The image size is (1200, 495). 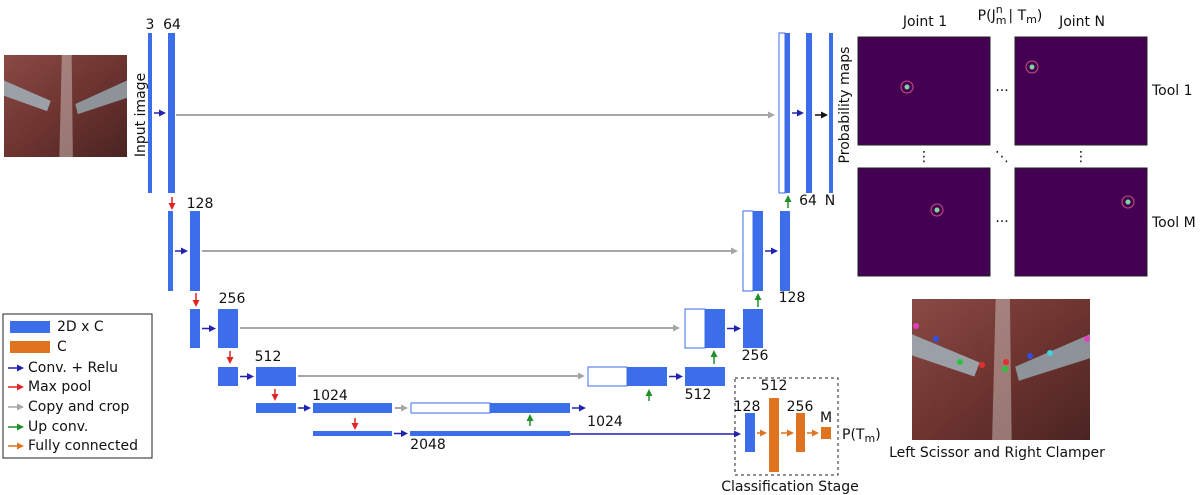 What do you see at coordinates (80, 327) in the screenshot?
I see `legend-label: 2D x C` at bounding box center [80, 327].